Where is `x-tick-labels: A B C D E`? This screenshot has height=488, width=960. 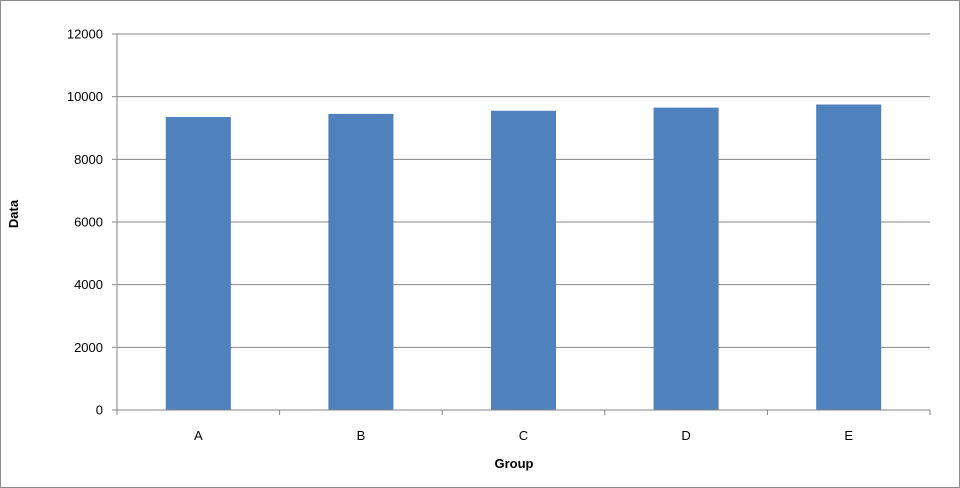
x-tick-labels: A B C D E is located at coordinates (523, 435).